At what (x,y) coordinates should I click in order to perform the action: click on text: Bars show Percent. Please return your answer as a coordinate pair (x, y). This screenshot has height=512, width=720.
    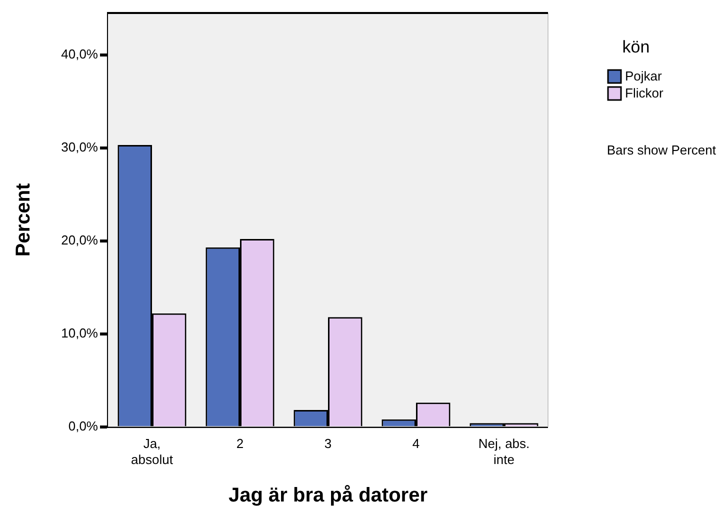
    Looking at the image, I should click on (661, 150).